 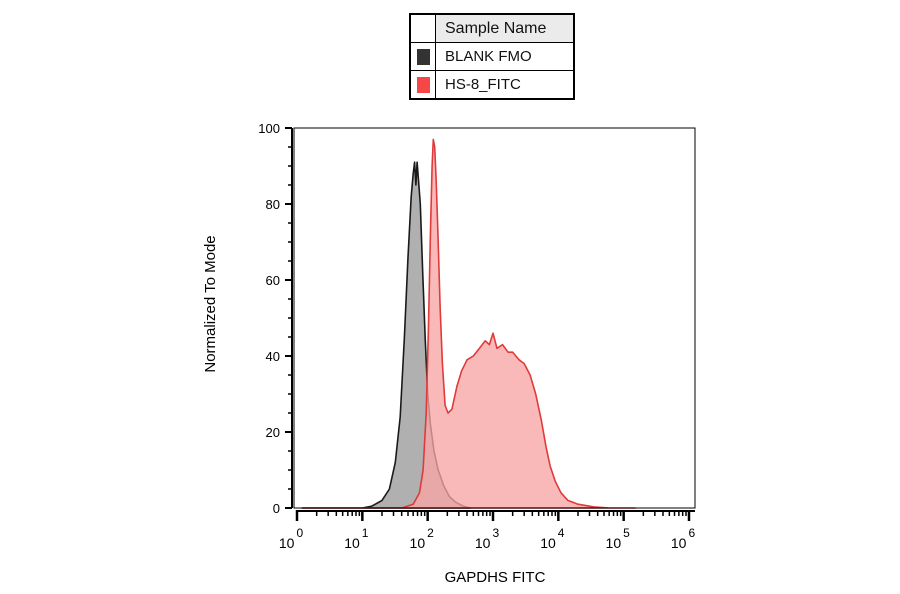 I want to click on legend-swatch-blank-fmo, so click(x=423, y=56).